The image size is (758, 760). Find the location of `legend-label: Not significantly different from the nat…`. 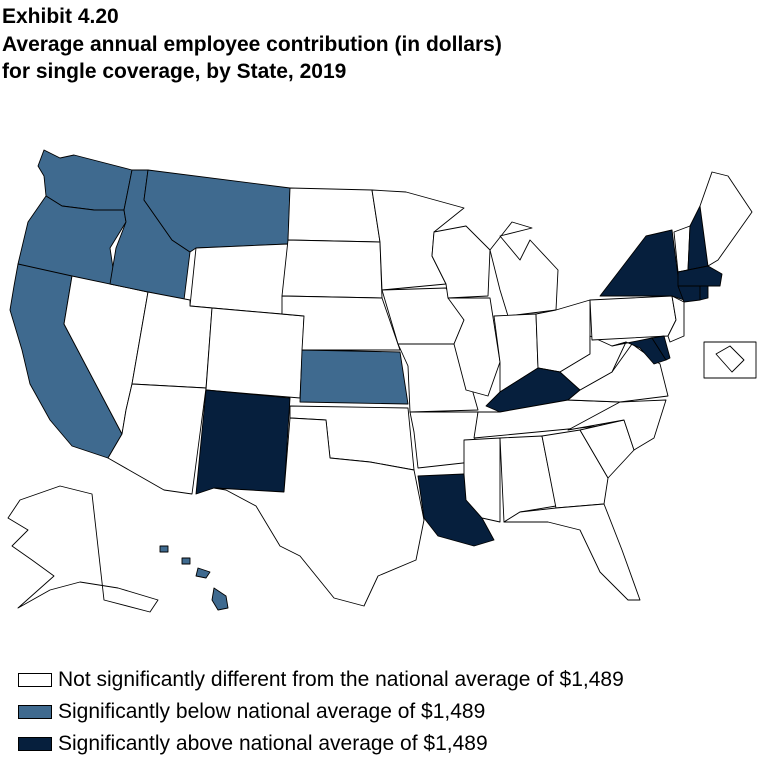

legend-label: Not significantly different from the nat… is located at coordinates (341, 679).